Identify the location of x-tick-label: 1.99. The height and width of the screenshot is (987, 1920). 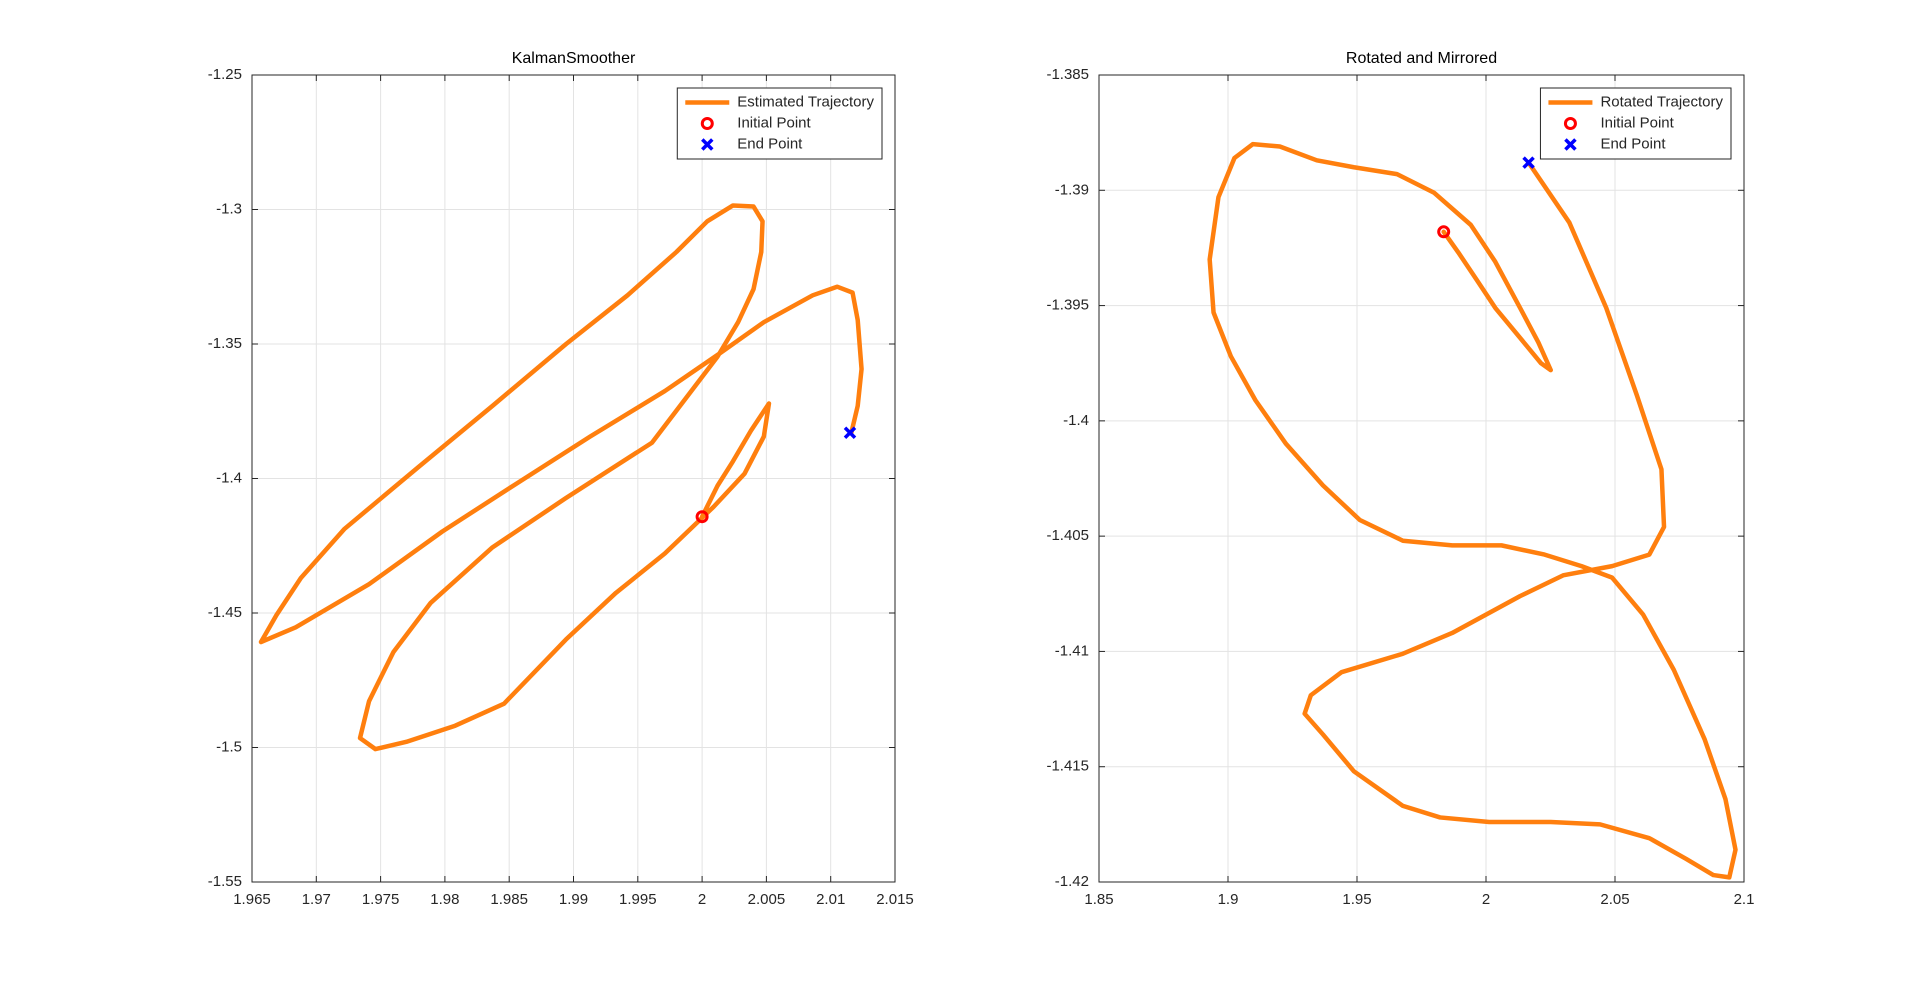
(573, 899).